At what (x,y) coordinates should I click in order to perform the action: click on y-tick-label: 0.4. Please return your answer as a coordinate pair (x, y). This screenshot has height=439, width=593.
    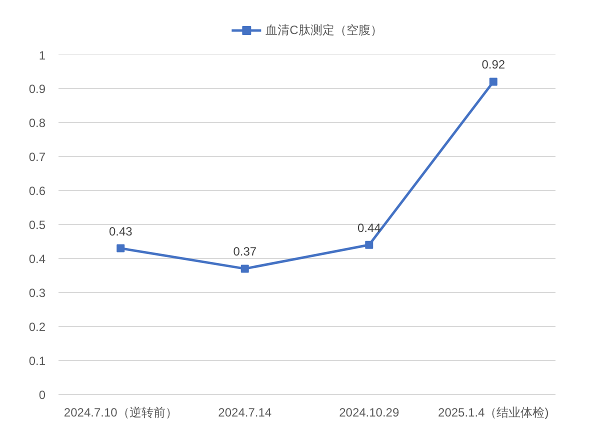
    Looking at the image, I should click on (37, 259).